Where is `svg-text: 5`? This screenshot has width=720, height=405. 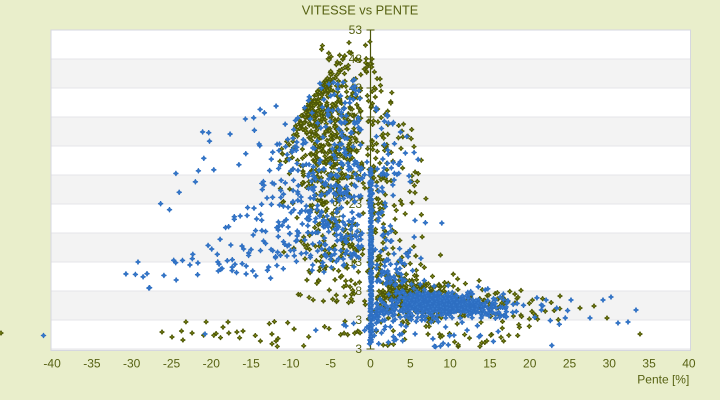
svg-text: 5 is located at coordinates (410, 363).